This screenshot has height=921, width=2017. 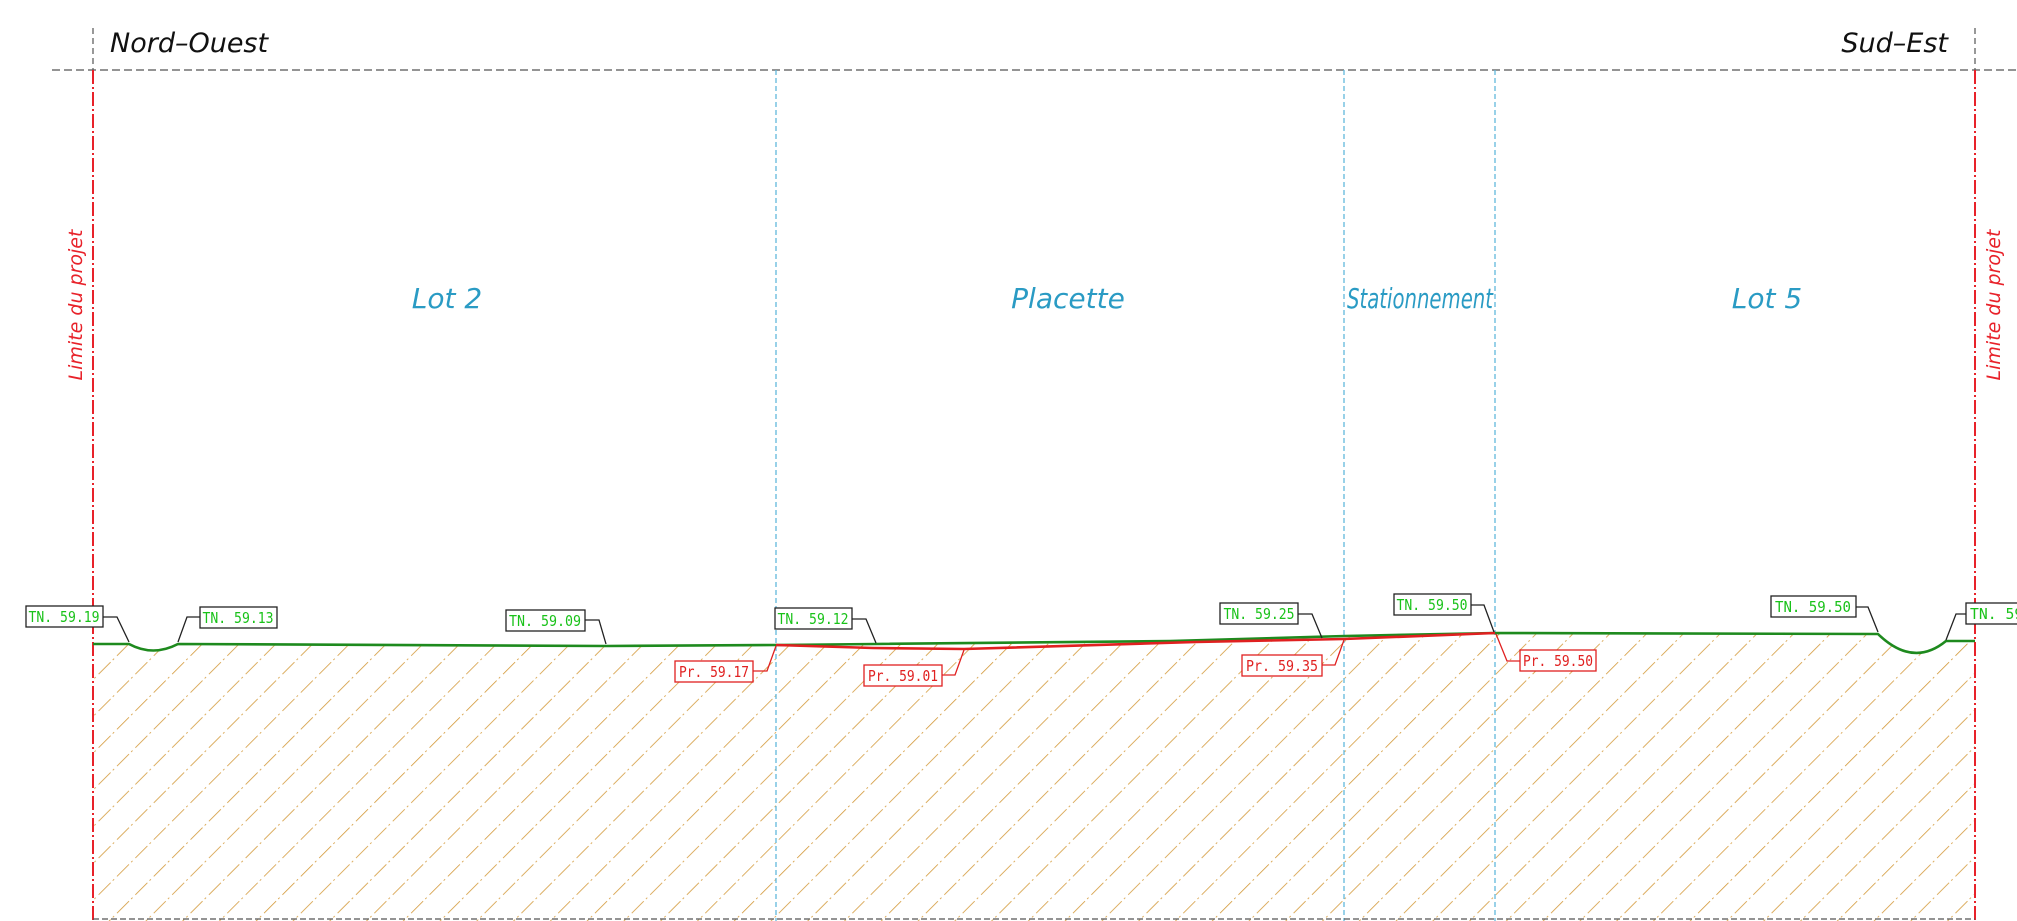 What do you see at coordinates (189, 43) in the screenshot?
I see `left-orientation-label: Nord–Ouest` at bounding box center [189, 43].